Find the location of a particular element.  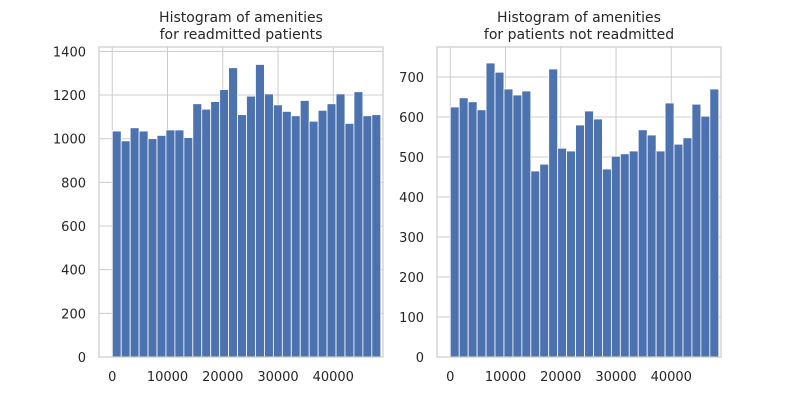

y-tick-labels: 0 200 400 600 800 1000 1200 1400 is located at coordinates (69, 205).